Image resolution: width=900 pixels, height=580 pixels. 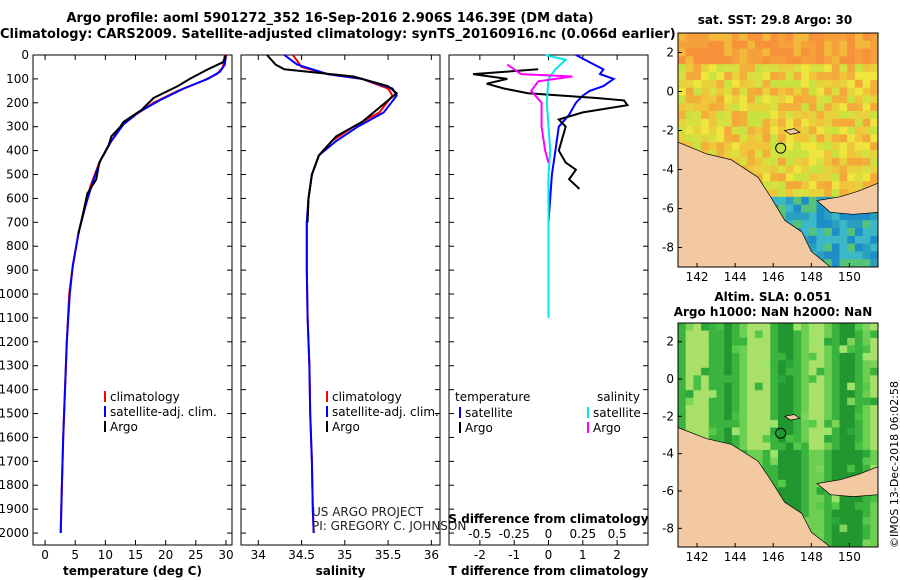 I want to click on temperature-legend-label: Argo, so click(x=124, y=427).